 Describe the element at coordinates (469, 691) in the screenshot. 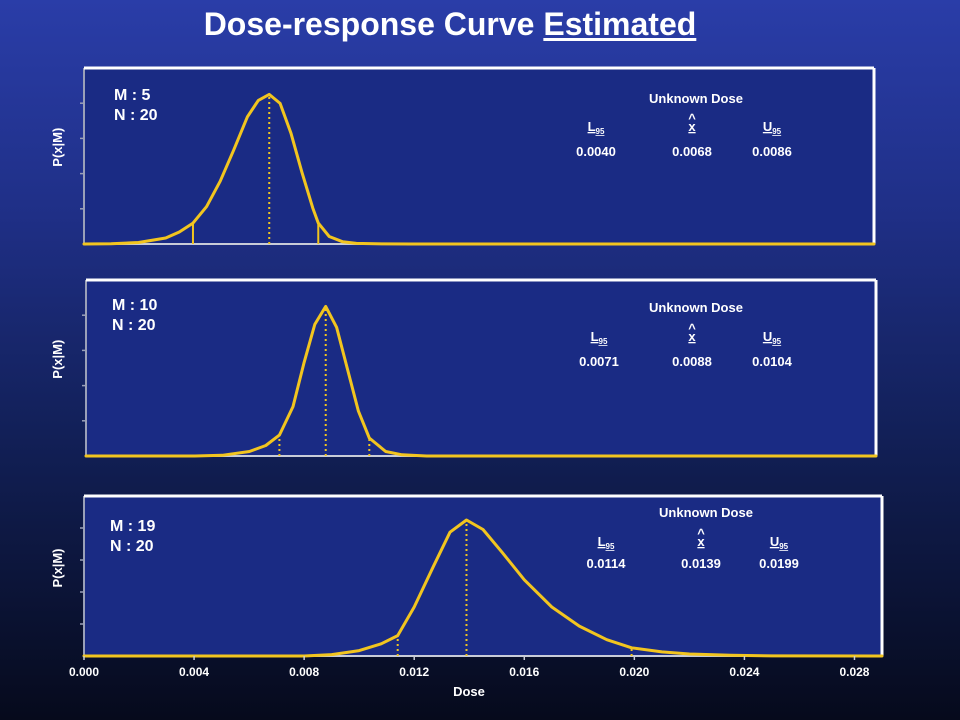

I see `x-axis-label: Dose` at that location.